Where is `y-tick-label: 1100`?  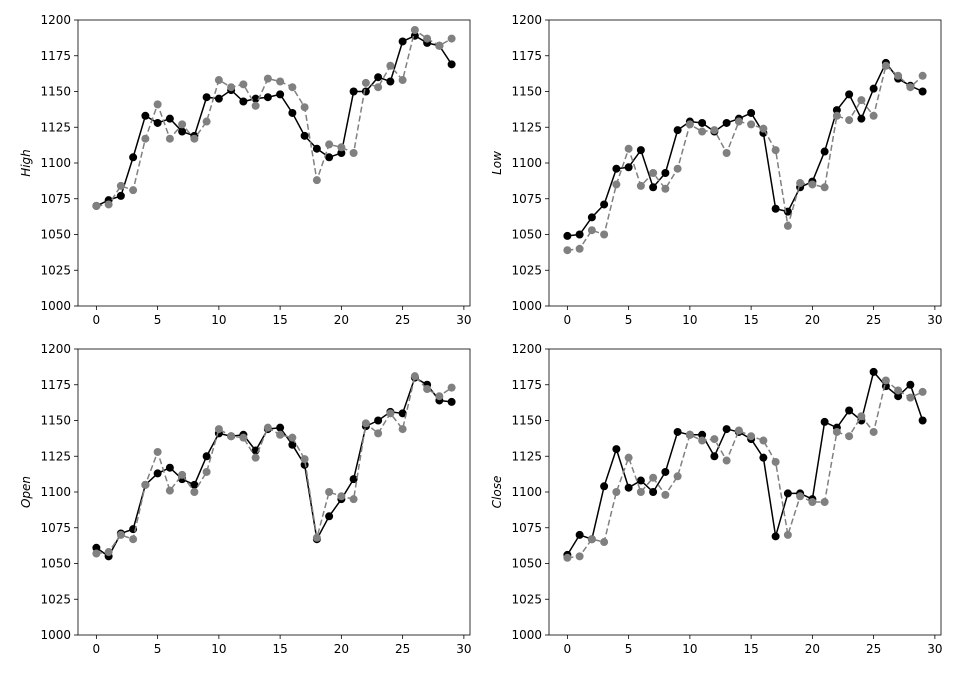 y-tick-label: 1100 is located at coordinates (55, 492).